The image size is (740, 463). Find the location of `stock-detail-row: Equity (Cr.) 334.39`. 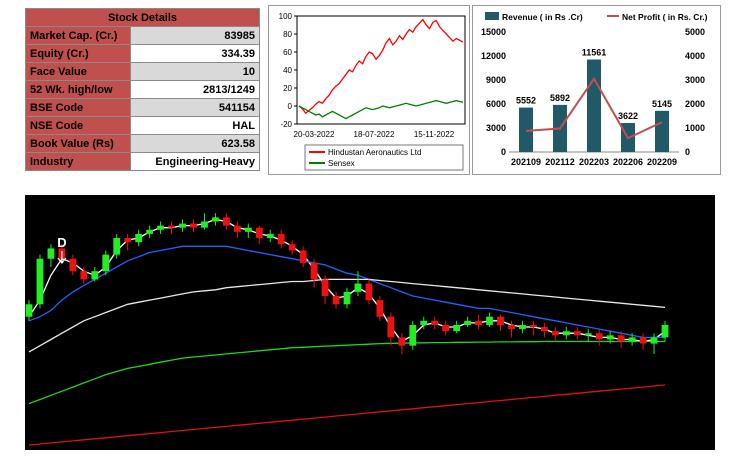

stock-detail-row: Equity (Cr.) 334.39 is located at coordinates (142, 53).